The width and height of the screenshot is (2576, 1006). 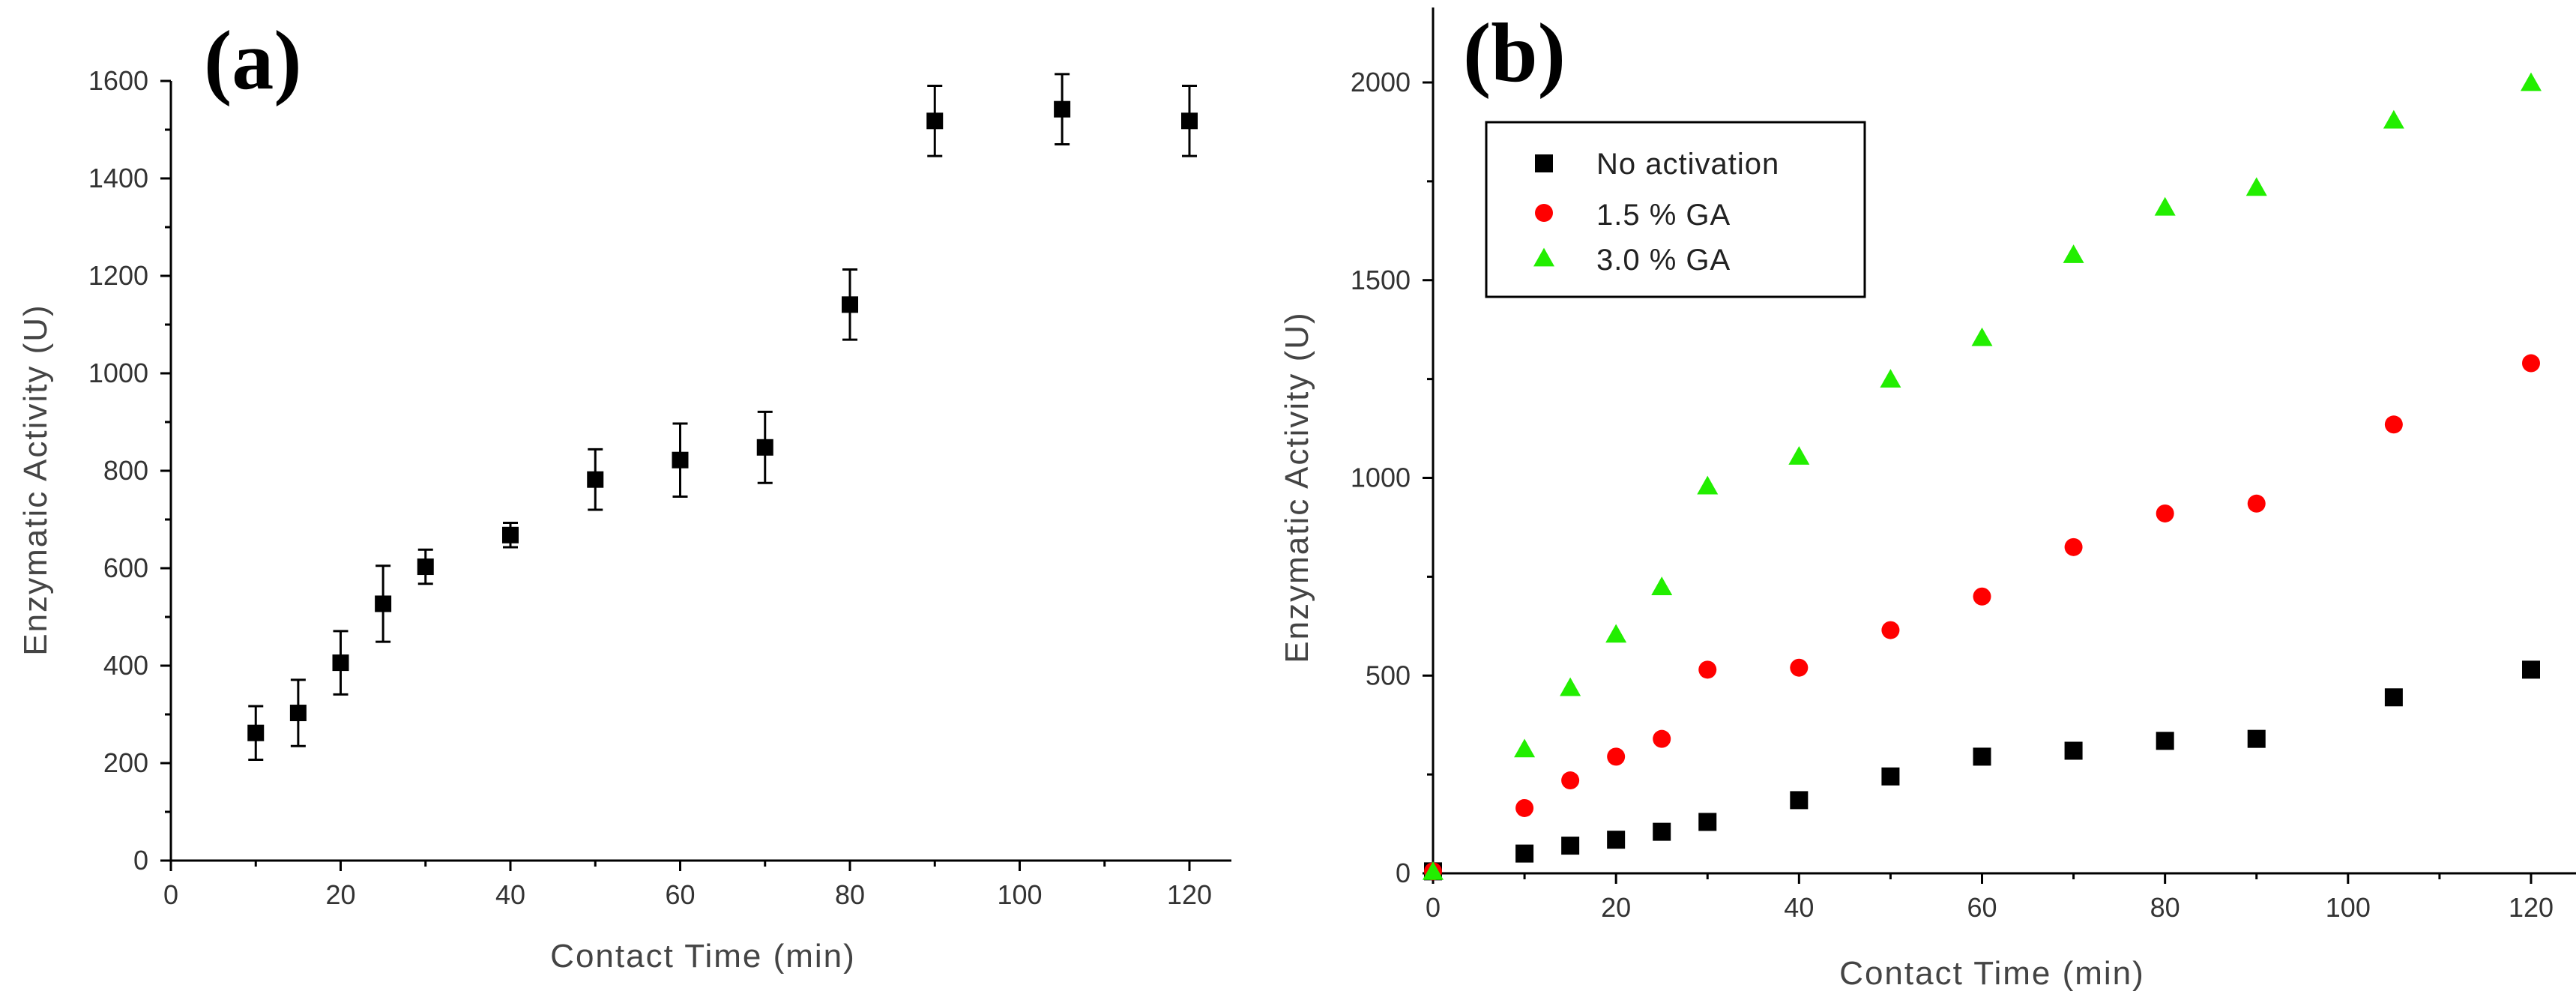 What do you see at coordinates (125, 666) in the screenshot?
I see `panel-a-y-tick-label: 400` at bounding box center [125, 666].